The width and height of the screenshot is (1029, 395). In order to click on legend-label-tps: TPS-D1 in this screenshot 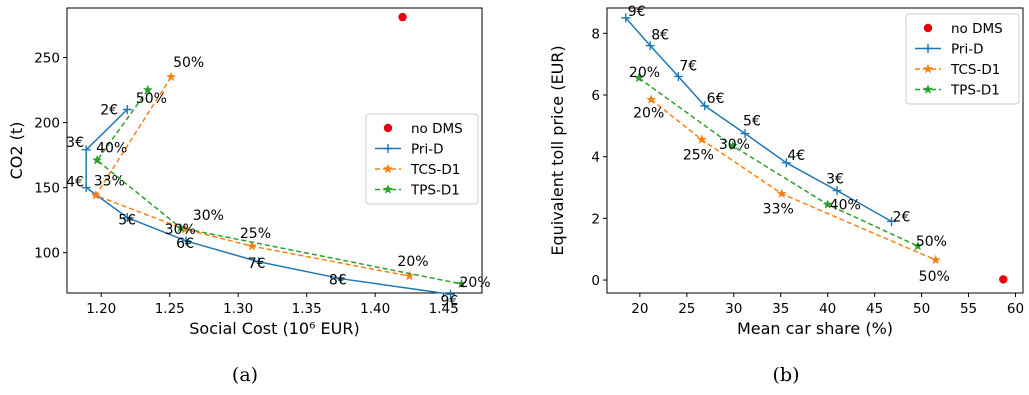, I will do `click(975, 91)`.